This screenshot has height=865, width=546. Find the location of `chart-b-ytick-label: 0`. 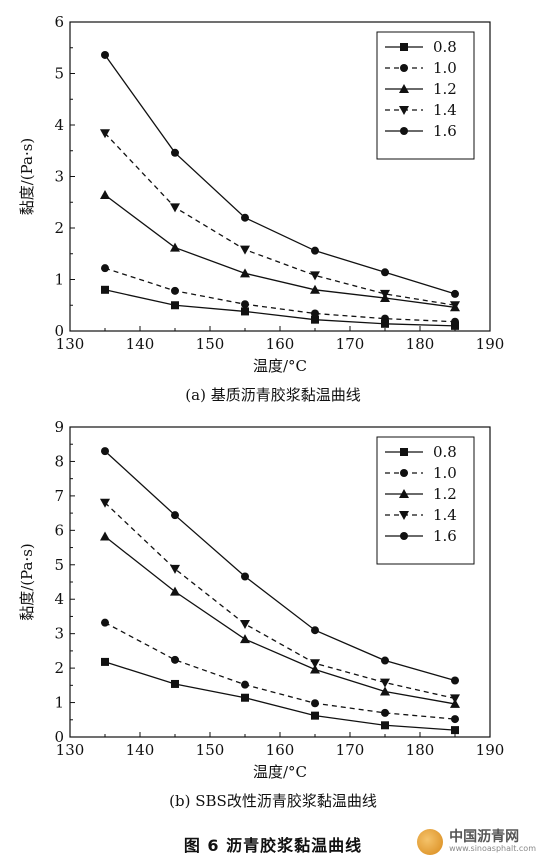

chart-b-ytick-label: 0 is located at coordinates (59, 737).